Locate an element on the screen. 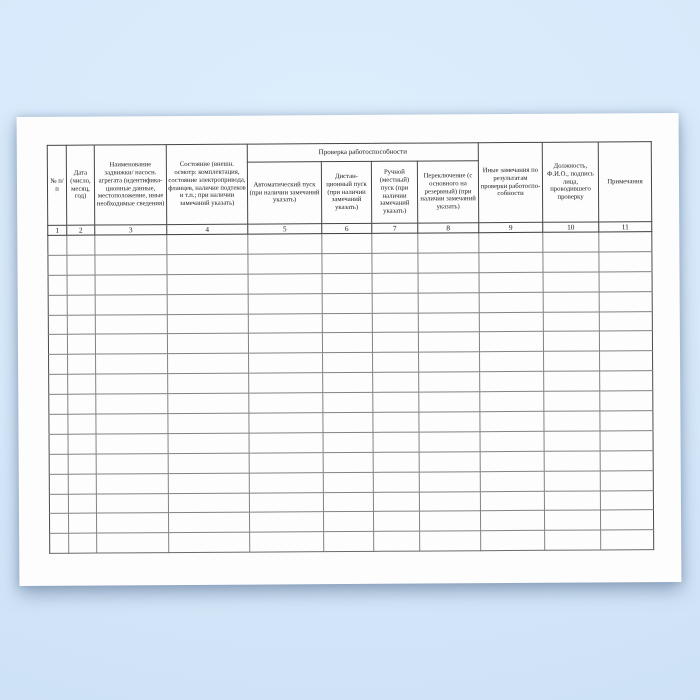 The width and height of the screenshot is (700, 700). column-number: 6 is located at coordinates (346, 228).